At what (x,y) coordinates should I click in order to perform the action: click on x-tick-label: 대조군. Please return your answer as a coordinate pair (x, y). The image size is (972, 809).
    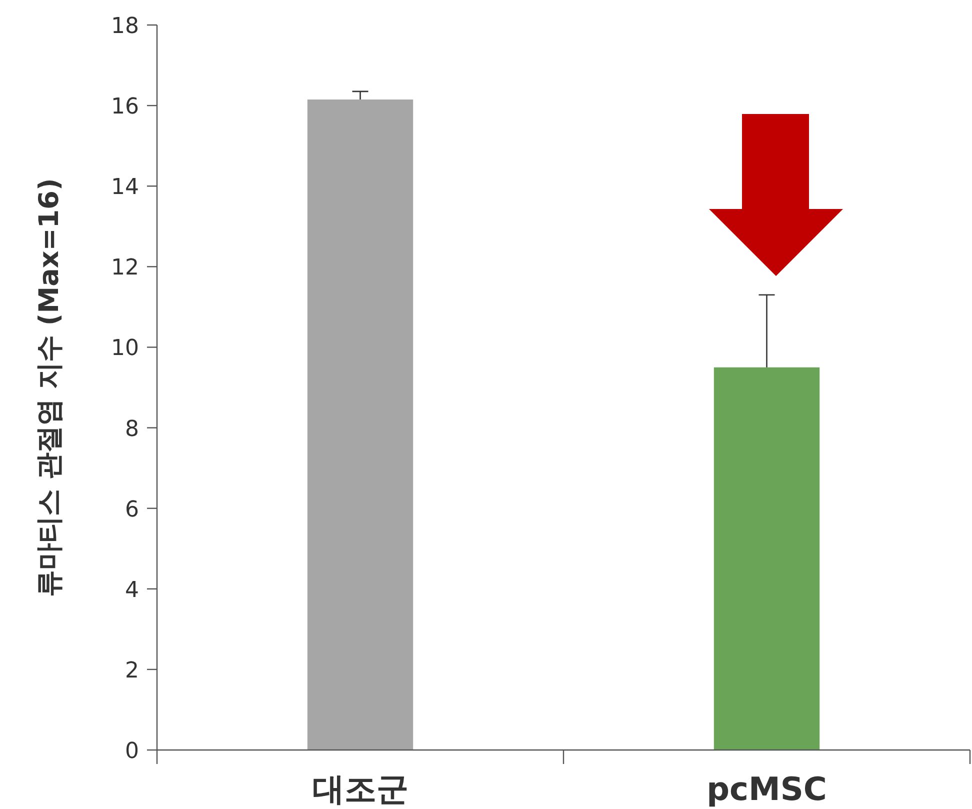
    Looking at the image, I should click on (360, 789).